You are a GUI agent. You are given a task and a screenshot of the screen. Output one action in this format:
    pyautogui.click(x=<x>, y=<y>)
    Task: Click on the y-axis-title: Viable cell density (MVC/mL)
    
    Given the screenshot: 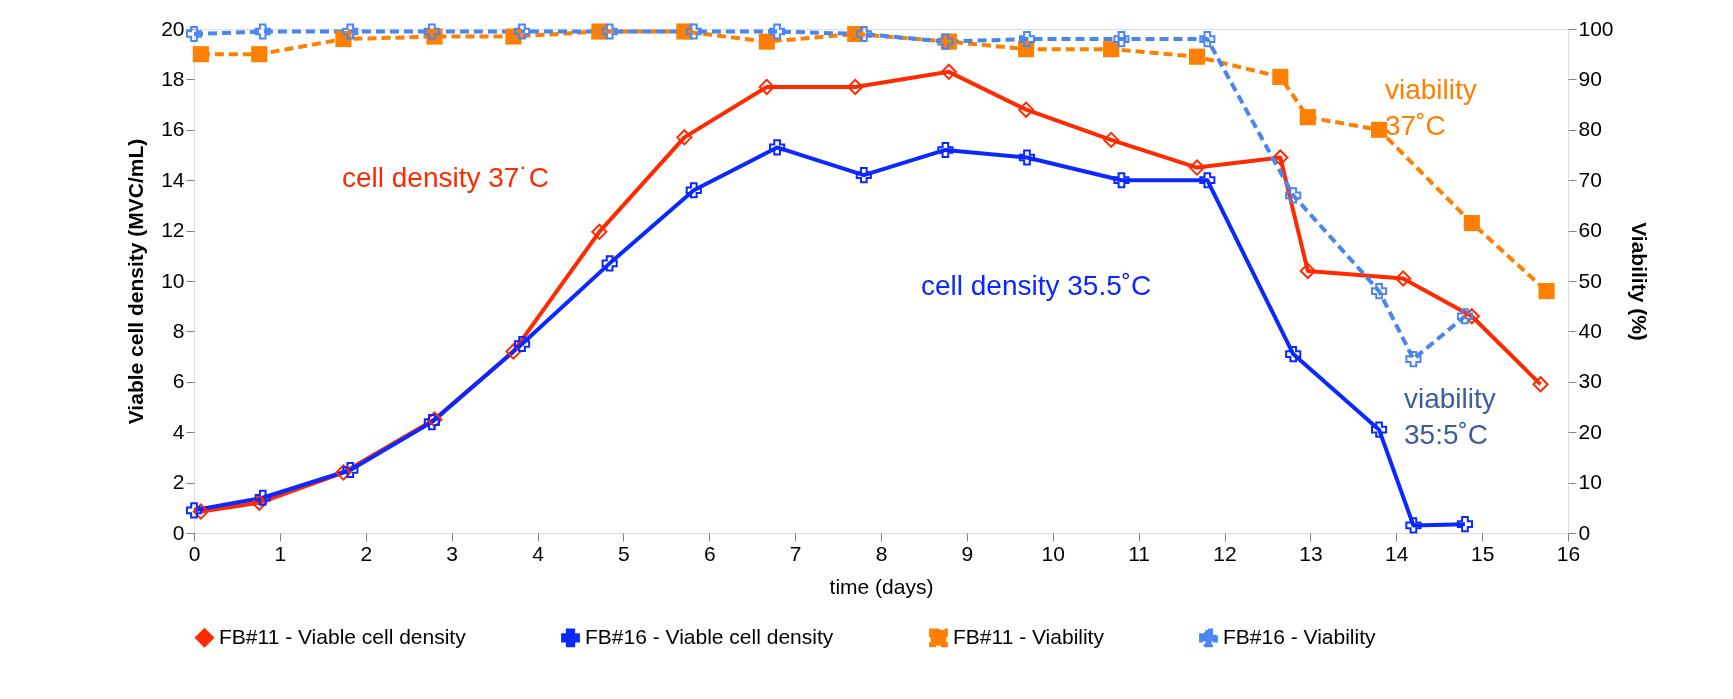 What is the action you would take?
    pyautogui.click(x=136, y=281)
    